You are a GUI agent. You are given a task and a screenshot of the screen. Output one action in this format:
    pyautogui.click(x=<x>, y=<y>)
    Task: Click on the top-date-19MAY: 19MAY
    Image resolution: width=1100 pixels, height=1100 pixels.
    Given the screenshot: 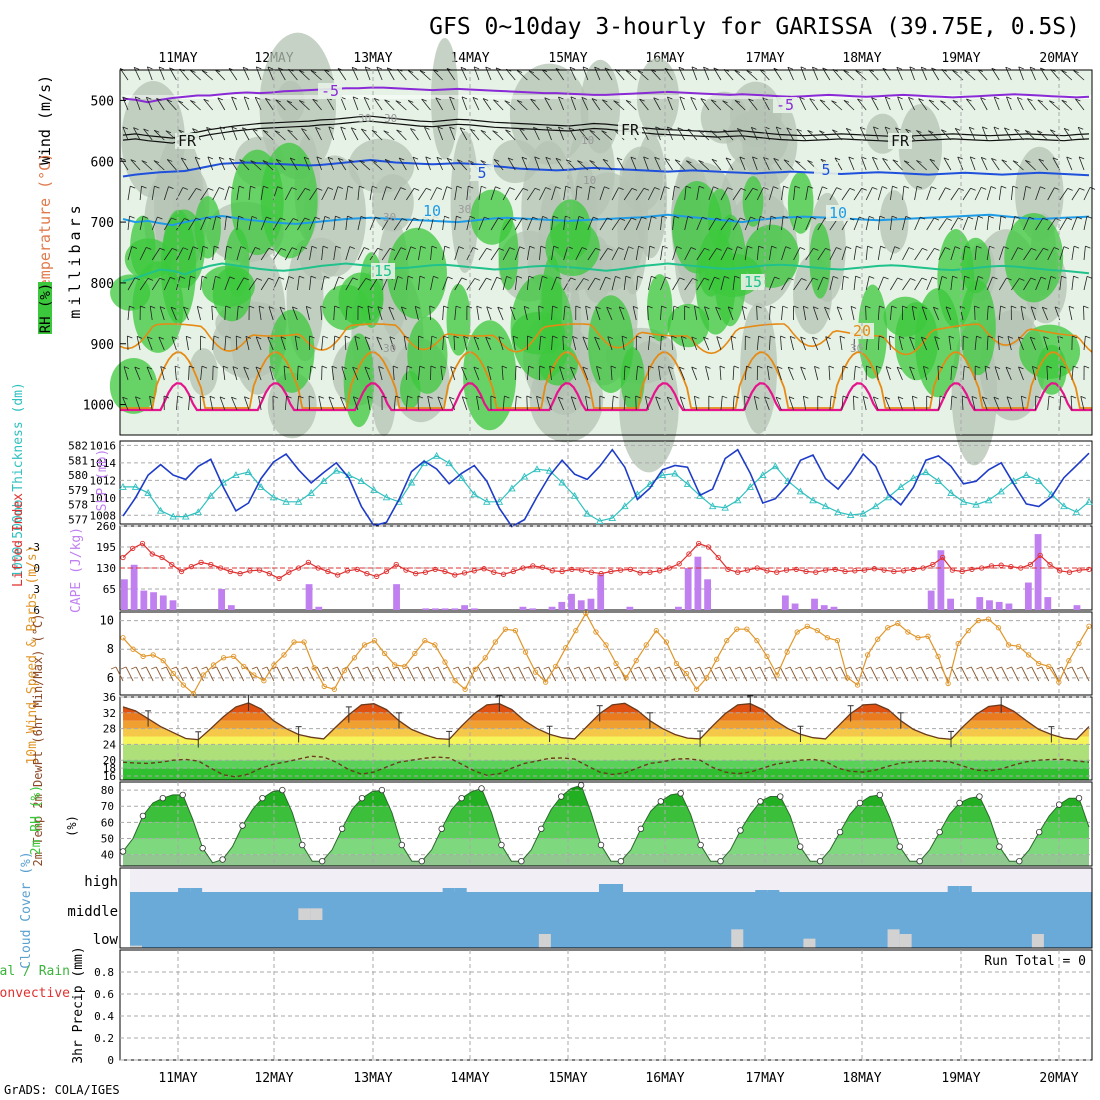 What is the action you would take?
    pyautogui.click(x=960, y=58)
    